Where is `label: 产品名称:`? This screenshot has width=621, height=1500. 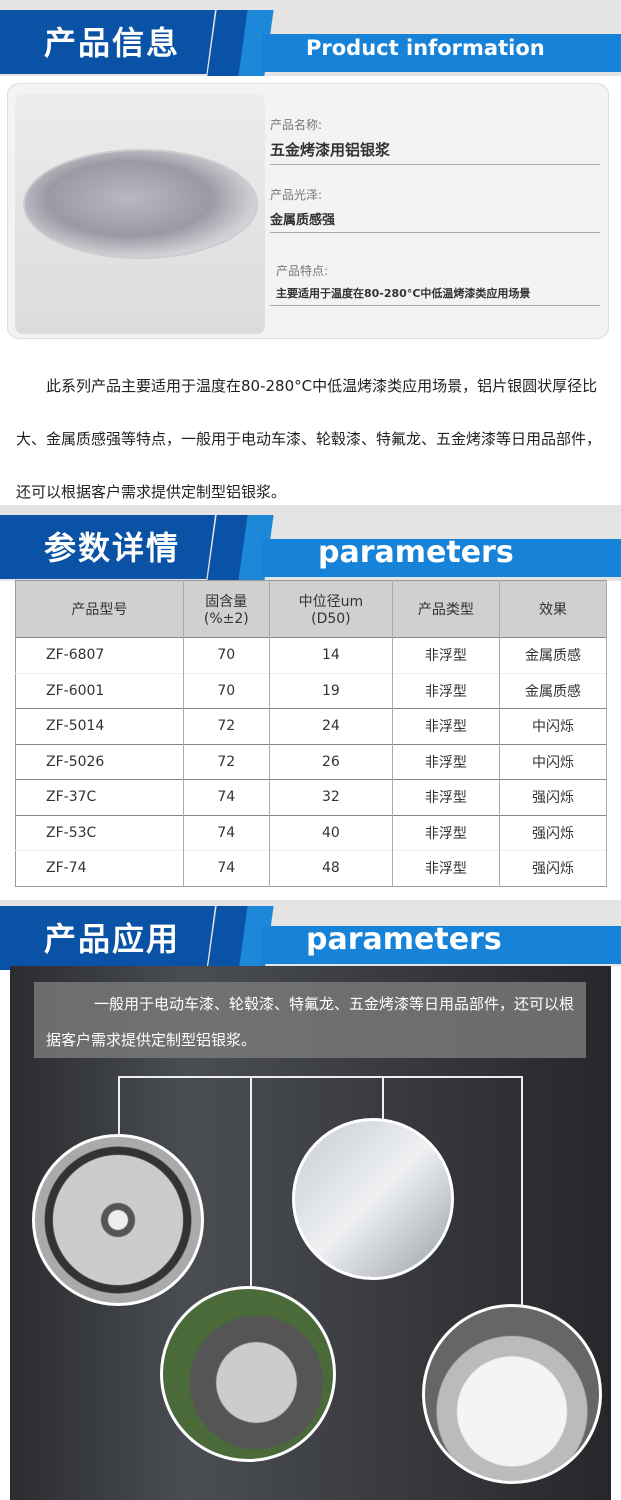 label: 产品名称: is located at coordinates (296, 125).